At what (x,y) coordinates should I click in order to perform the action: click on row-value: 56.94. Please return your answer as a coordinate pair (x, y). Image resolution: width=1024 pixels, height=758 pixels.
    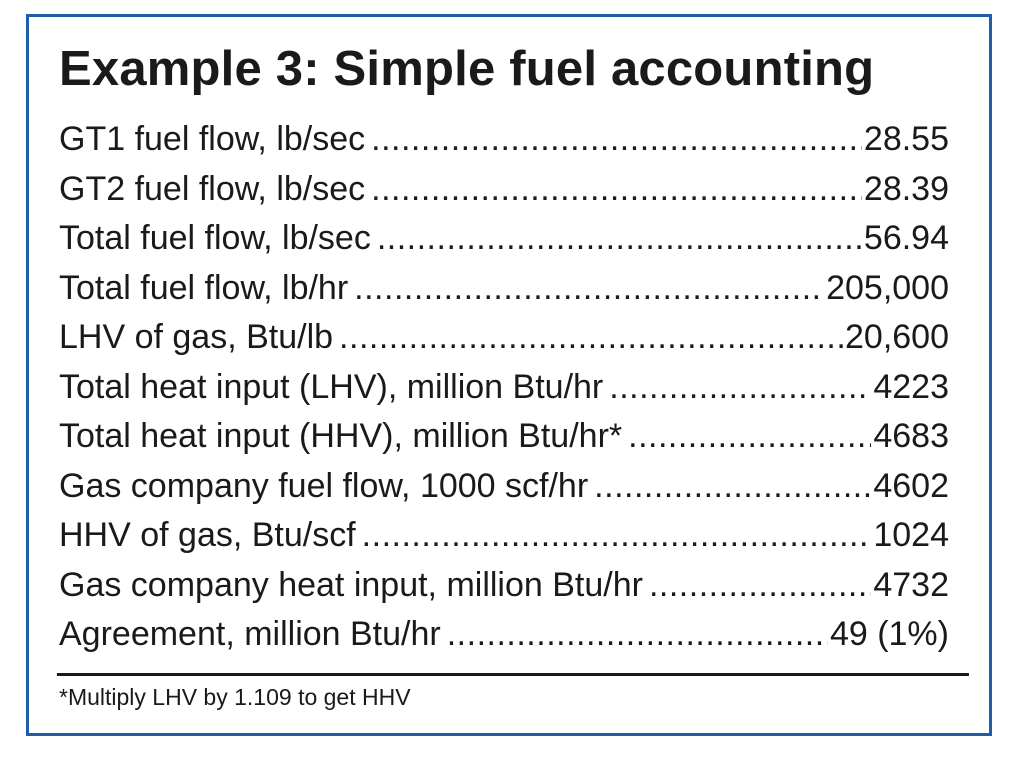
    Looking at the image, I should click on (906, 238).